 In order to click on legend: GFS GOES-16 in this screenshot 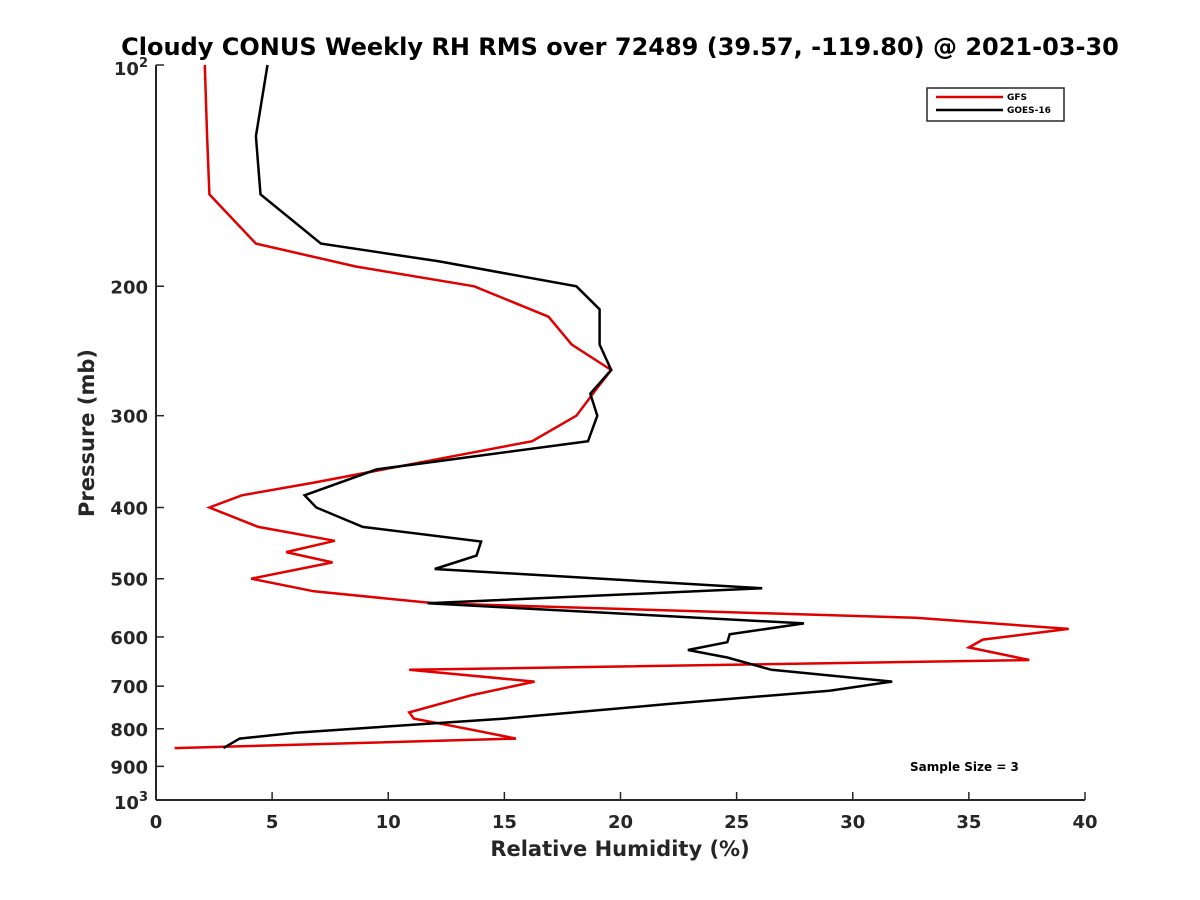, I will do `click(995, 104)`.